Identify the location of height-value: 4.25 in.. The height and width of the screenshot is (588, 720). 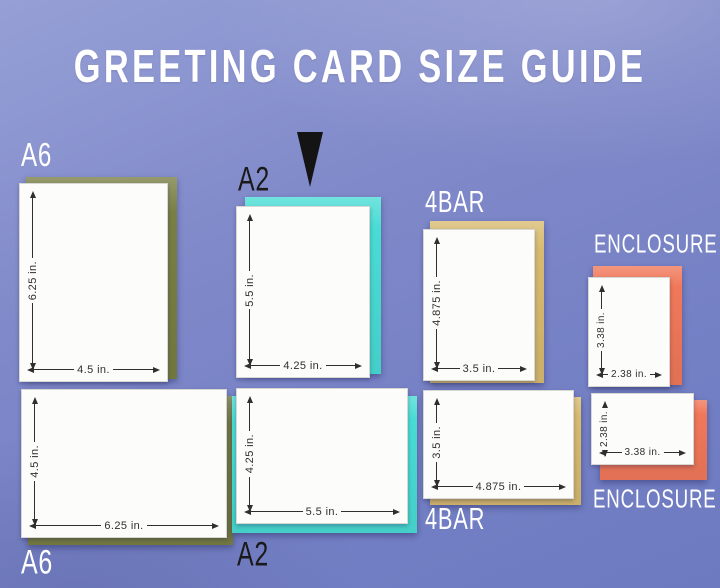
(249, 454).